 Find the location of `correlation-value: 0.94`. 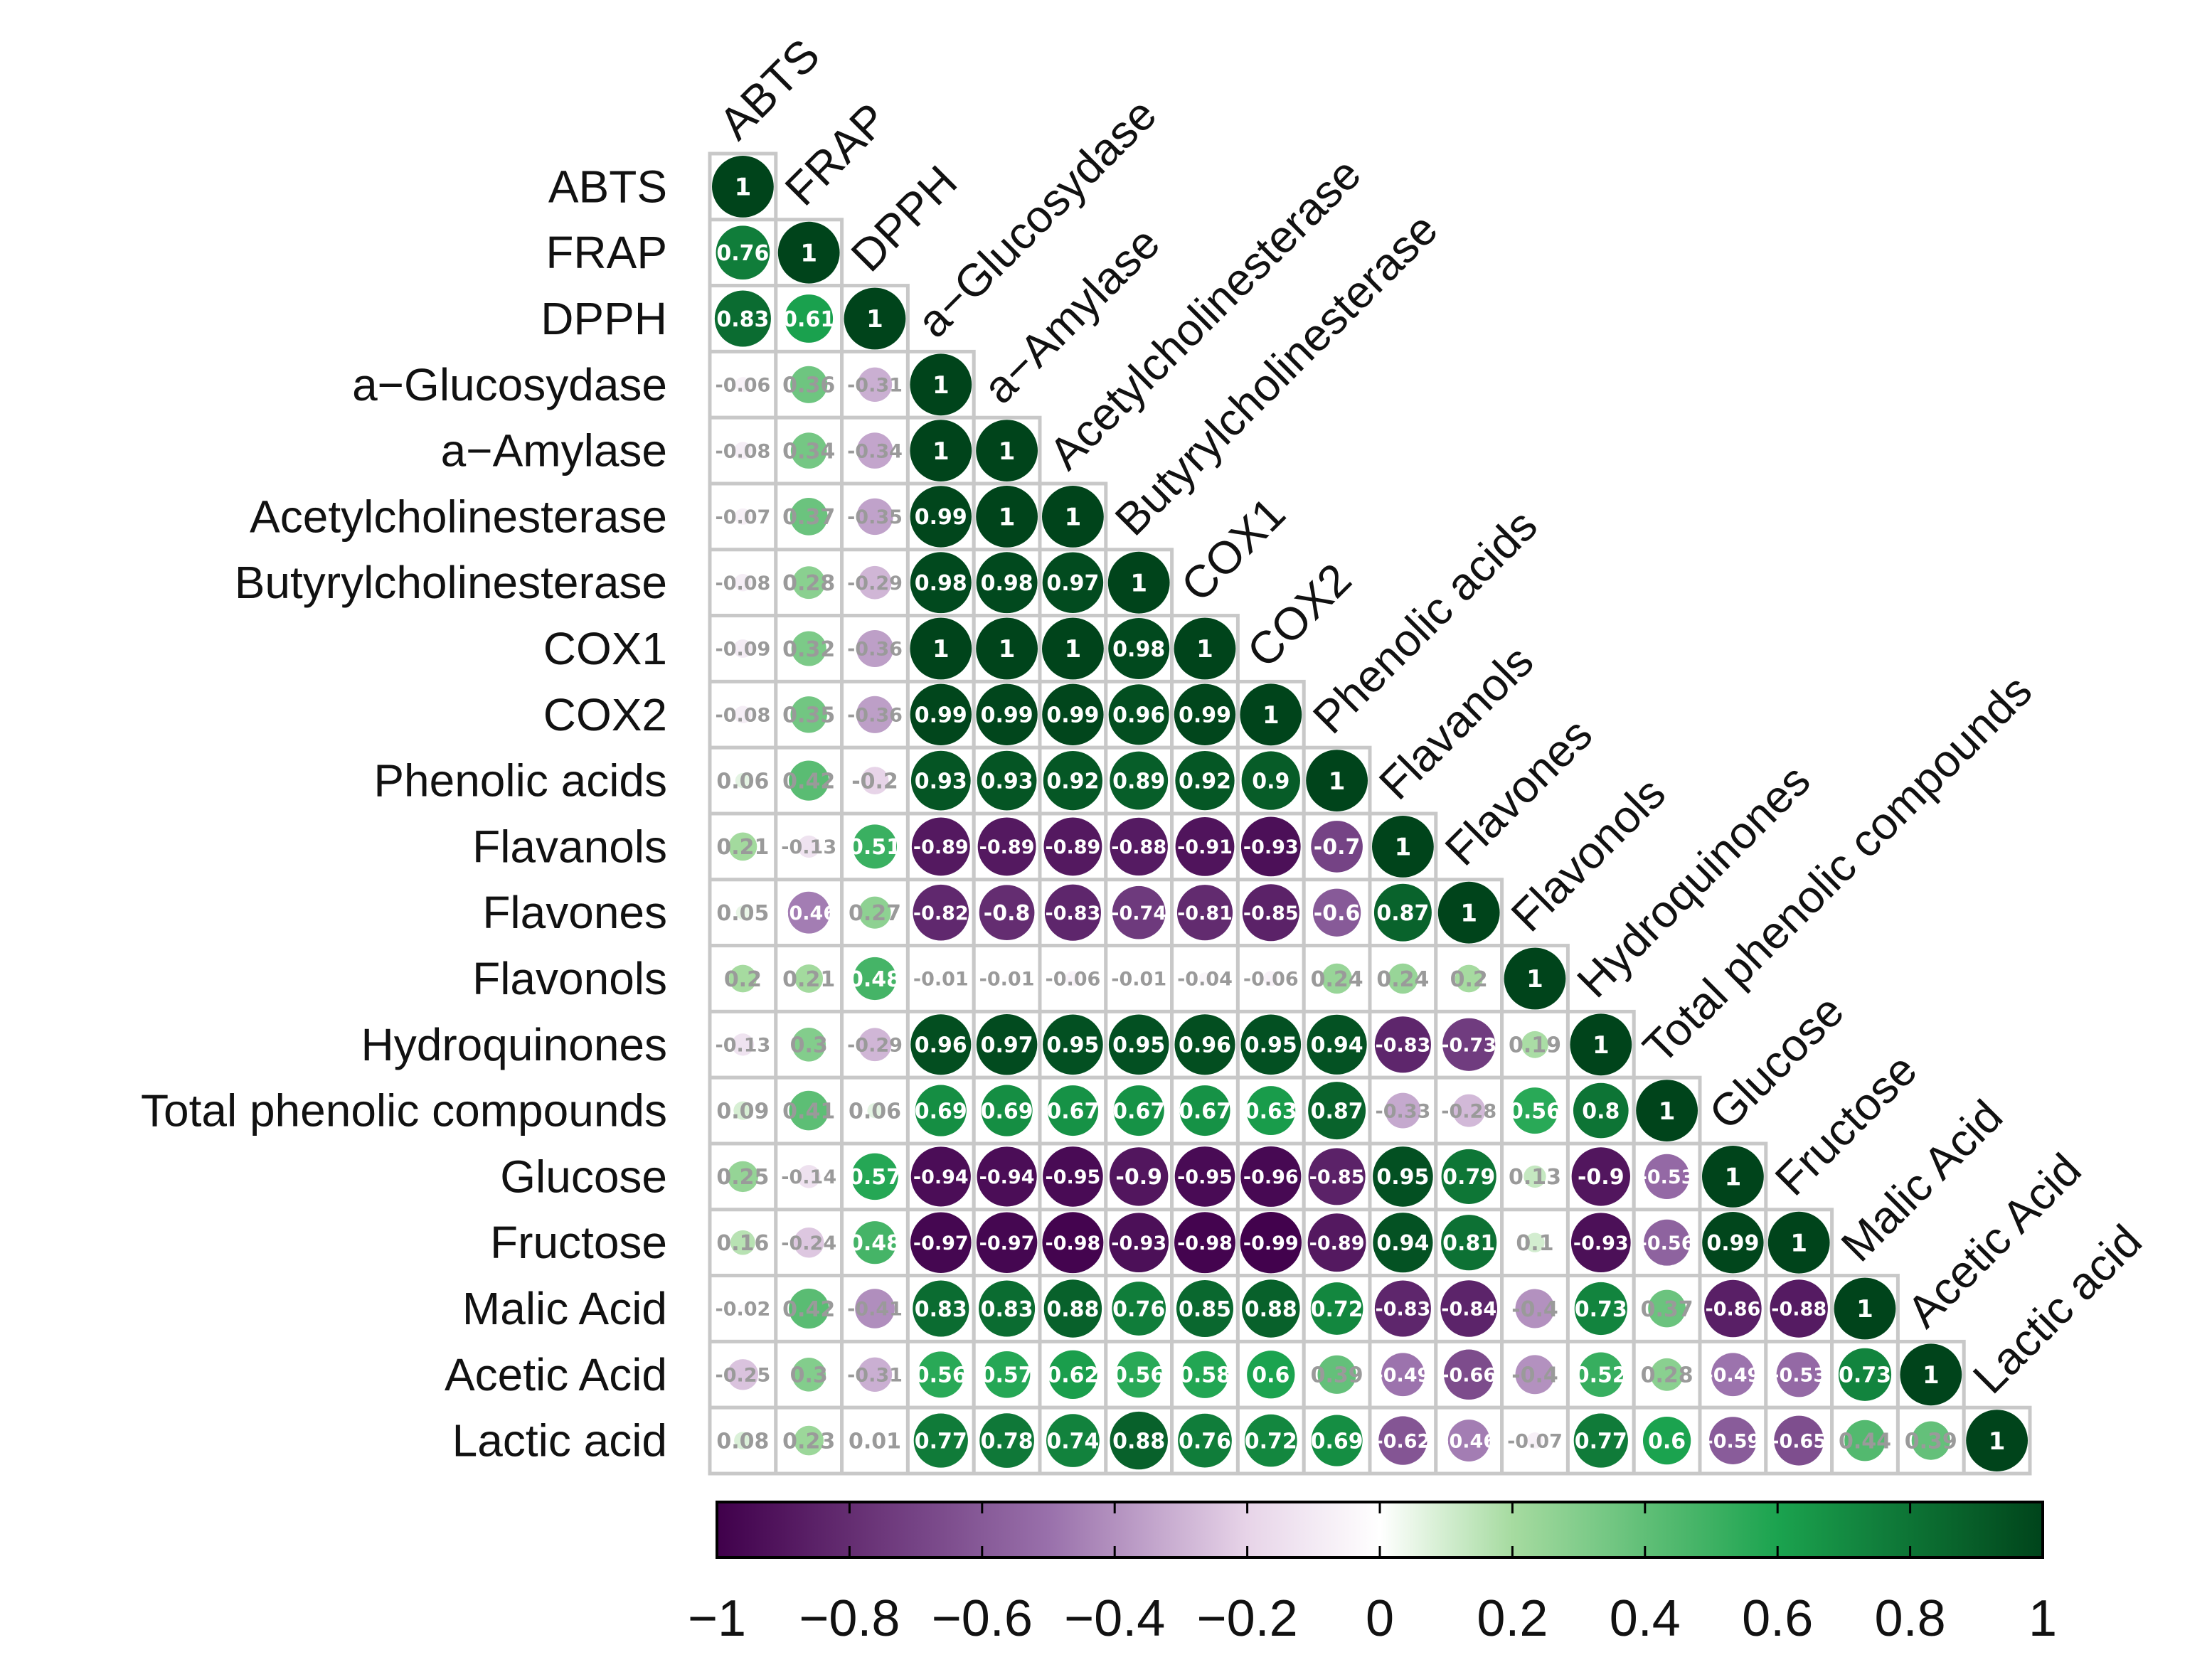

correlation-value: 0.94 is located at coordinates (1337, 1045).